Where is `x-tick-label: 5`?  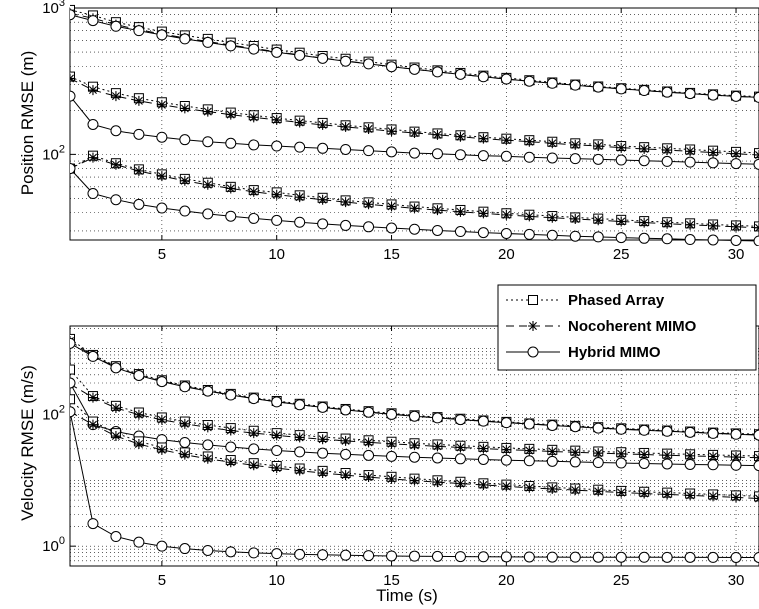
x-tick-label: 5 is located at coordinates (162, 254).